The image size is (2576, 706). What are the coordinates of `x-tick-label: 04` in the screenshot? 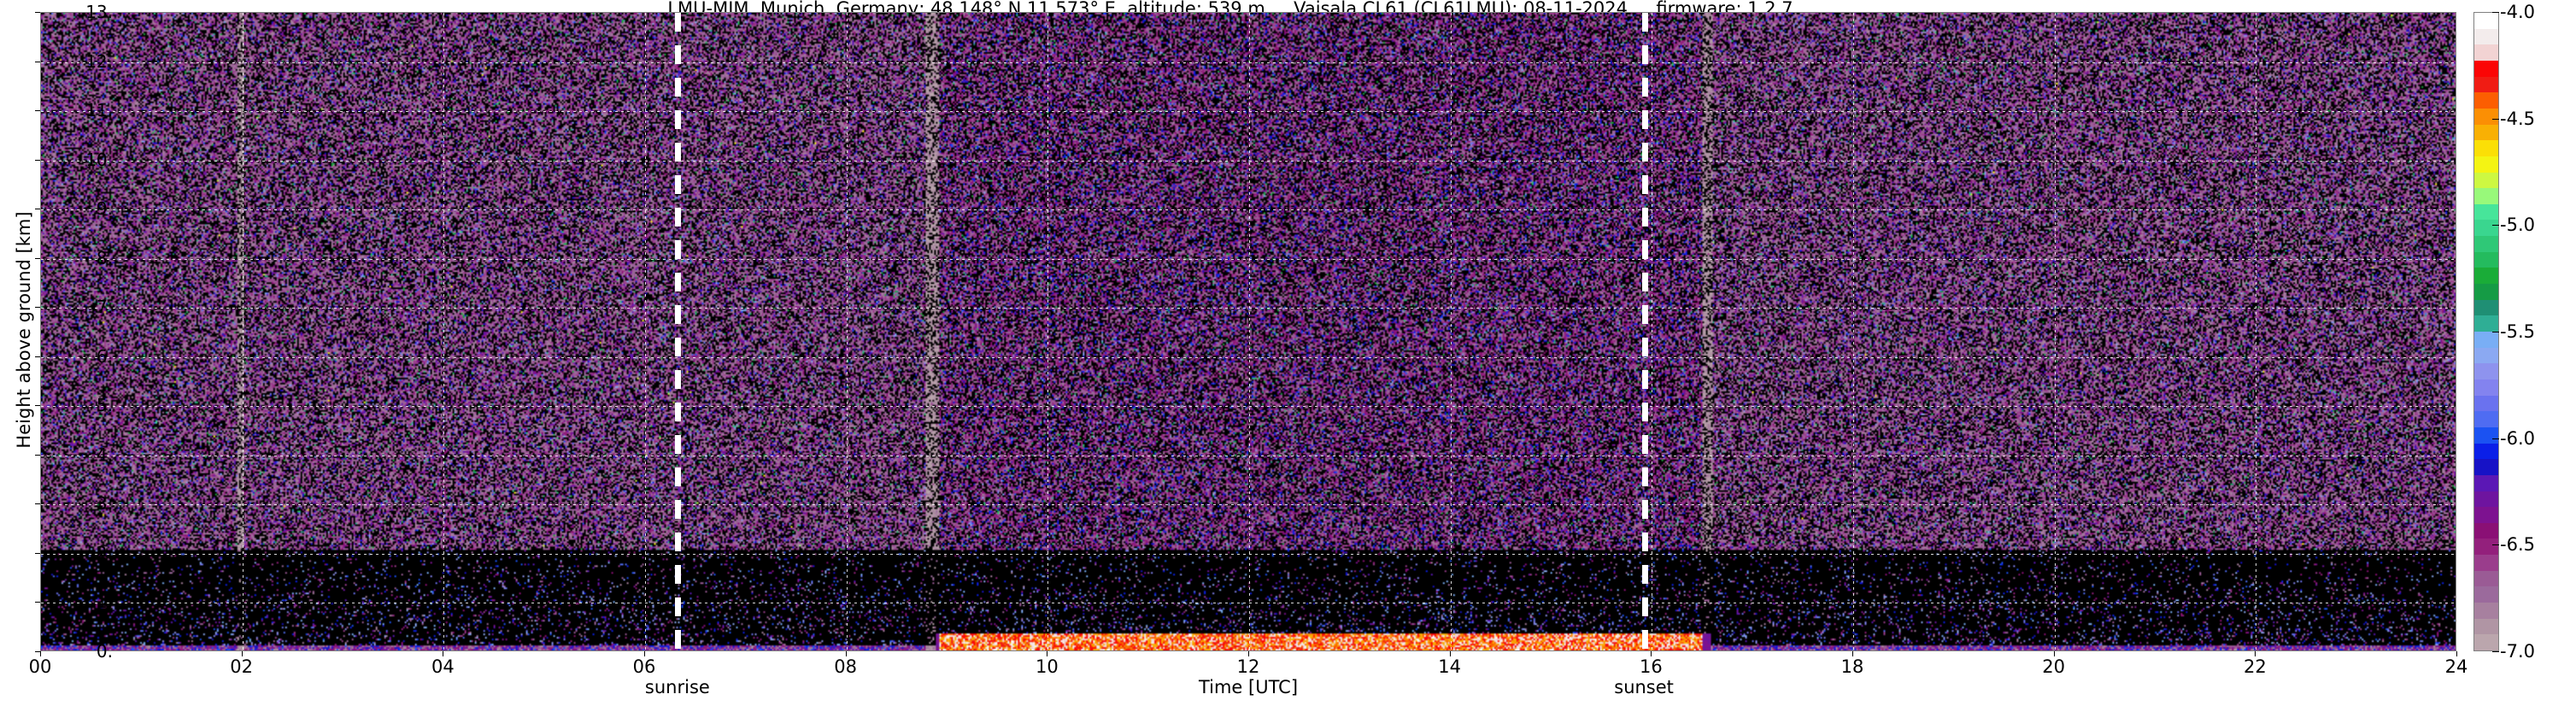 It's located at (443, 666).